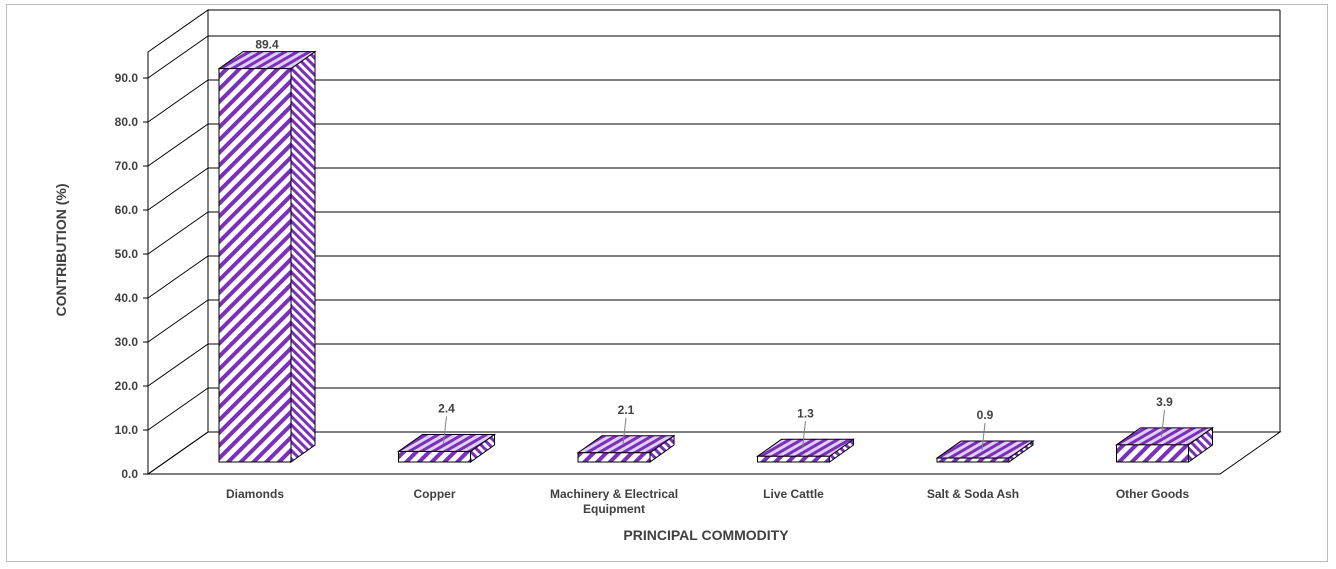  I want to click on category-label: Salt & Soda Ash, so click(973, 494).